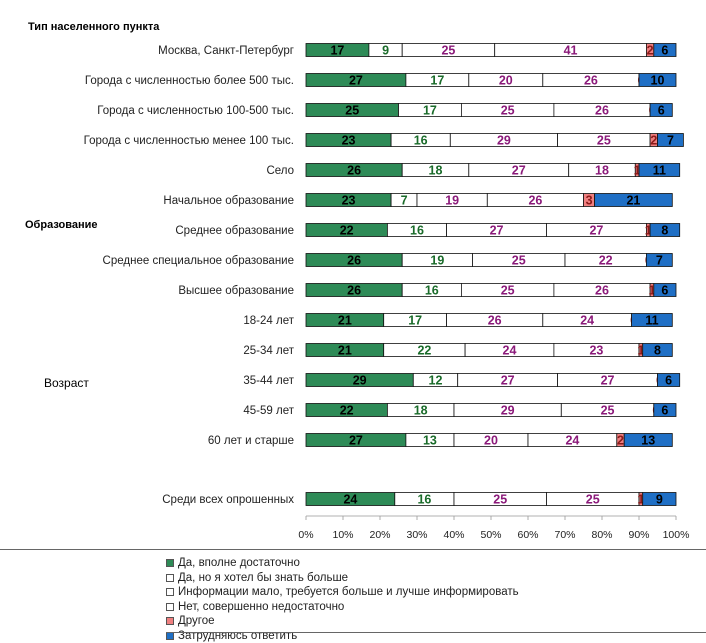 Image resolution: width=706 pixels, height=643 pixels. Describe the element at coordinates (280, 171) in the screenshot. I see `category-label: Село` at that location.